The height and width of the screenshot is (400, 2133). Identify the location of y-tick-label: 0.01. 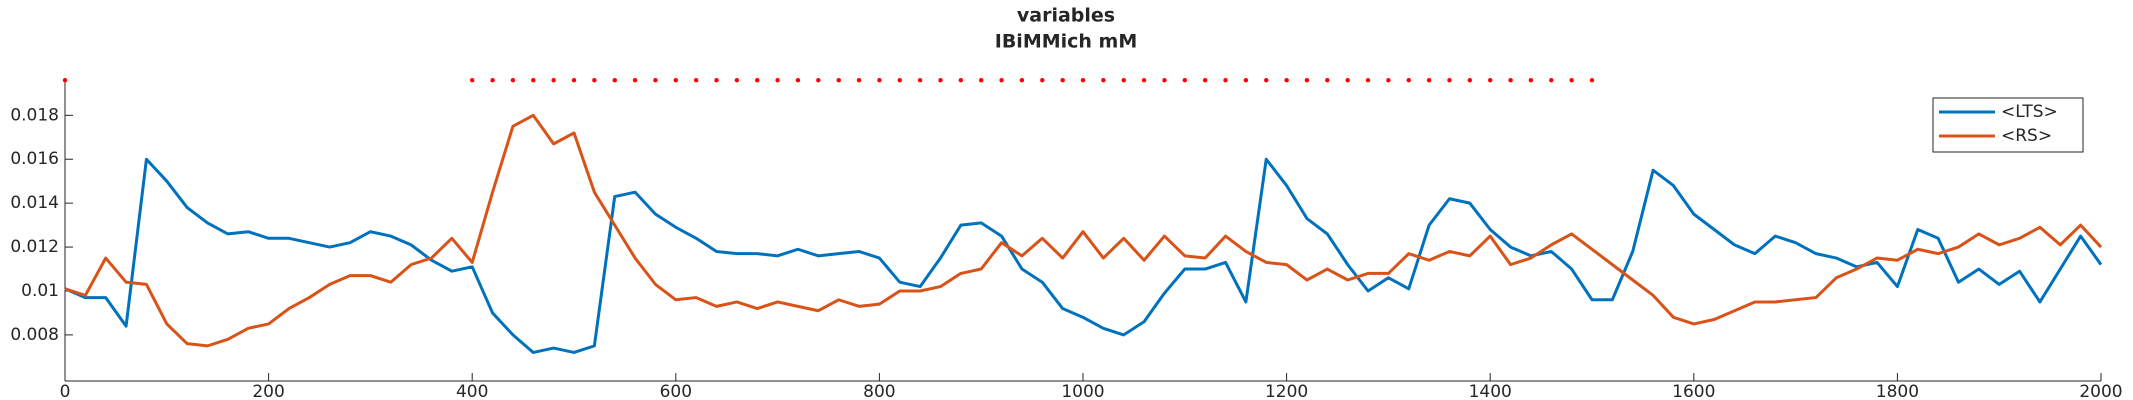
(40, 291).